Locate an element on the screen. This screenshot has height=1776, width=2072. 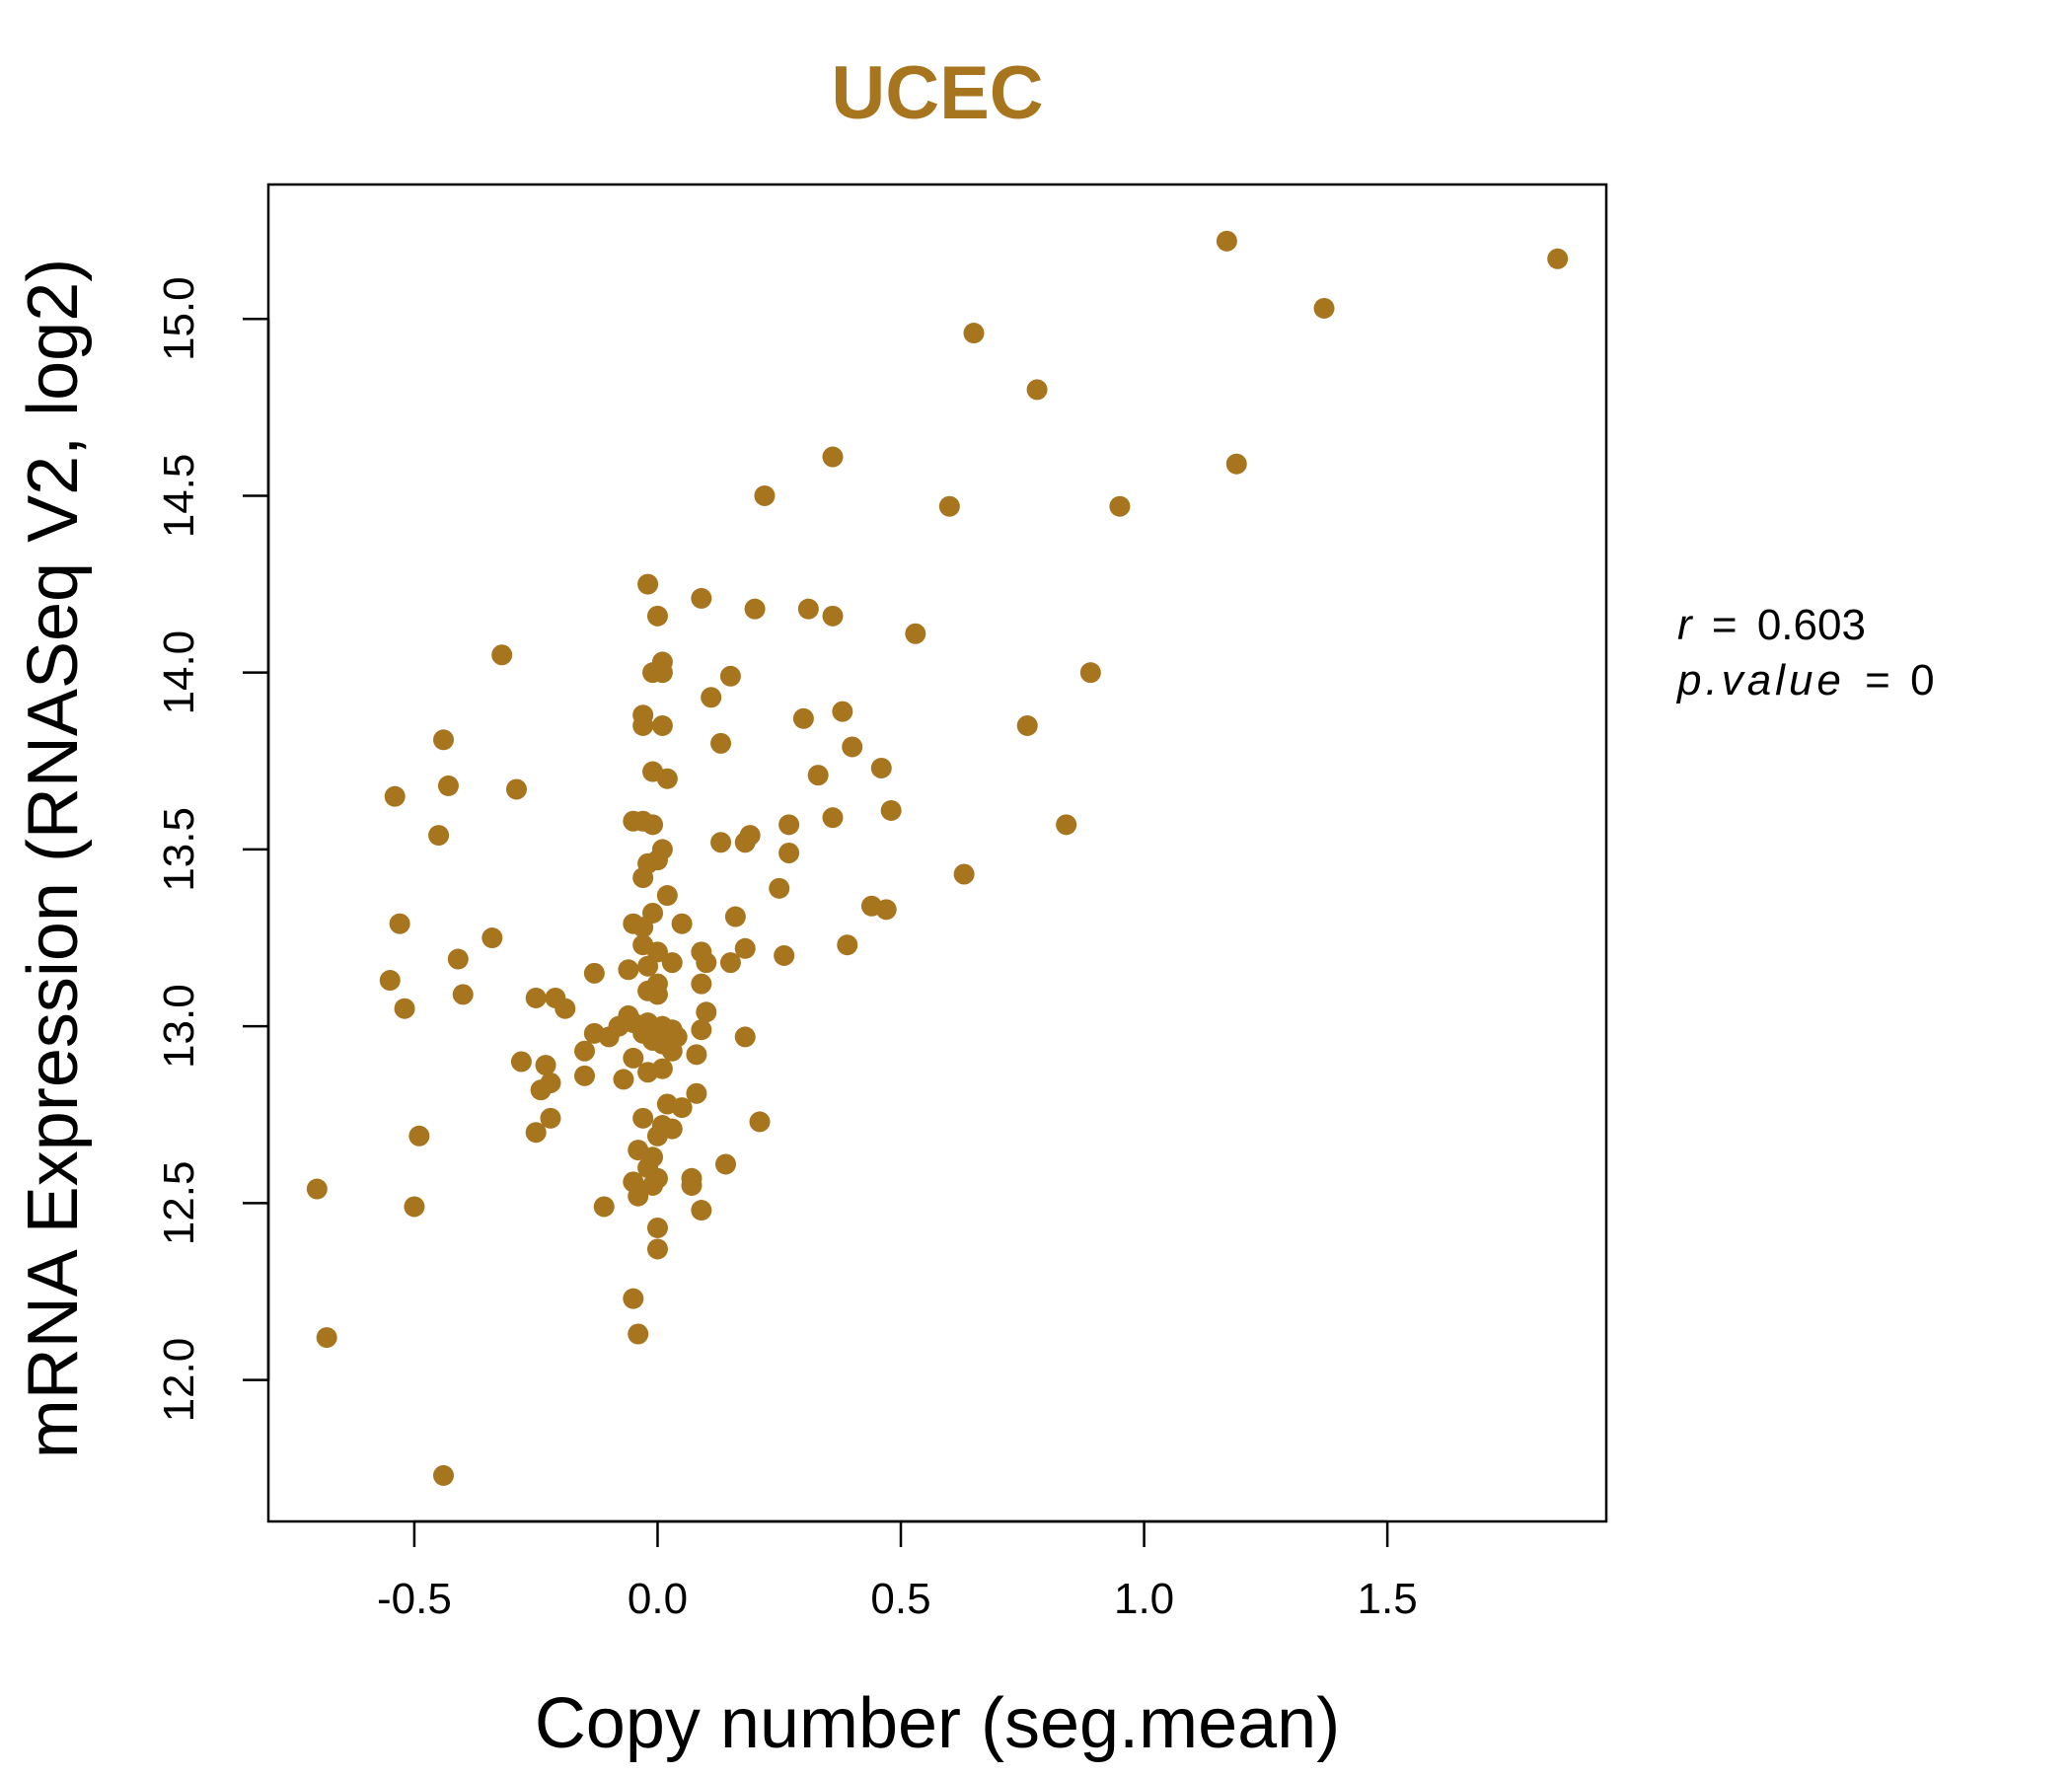
x-tick-label: 0.0 is located at coordinates (658, 1599).